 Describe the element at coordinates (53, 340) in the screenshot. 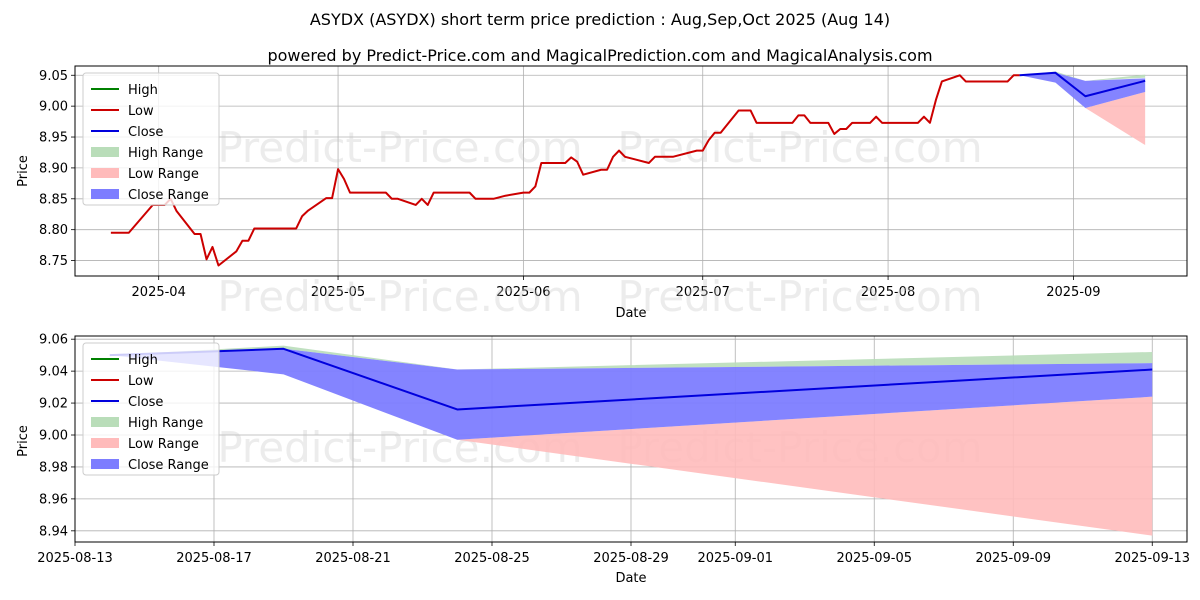

I see `y-tick-label: 9.06` at that location.